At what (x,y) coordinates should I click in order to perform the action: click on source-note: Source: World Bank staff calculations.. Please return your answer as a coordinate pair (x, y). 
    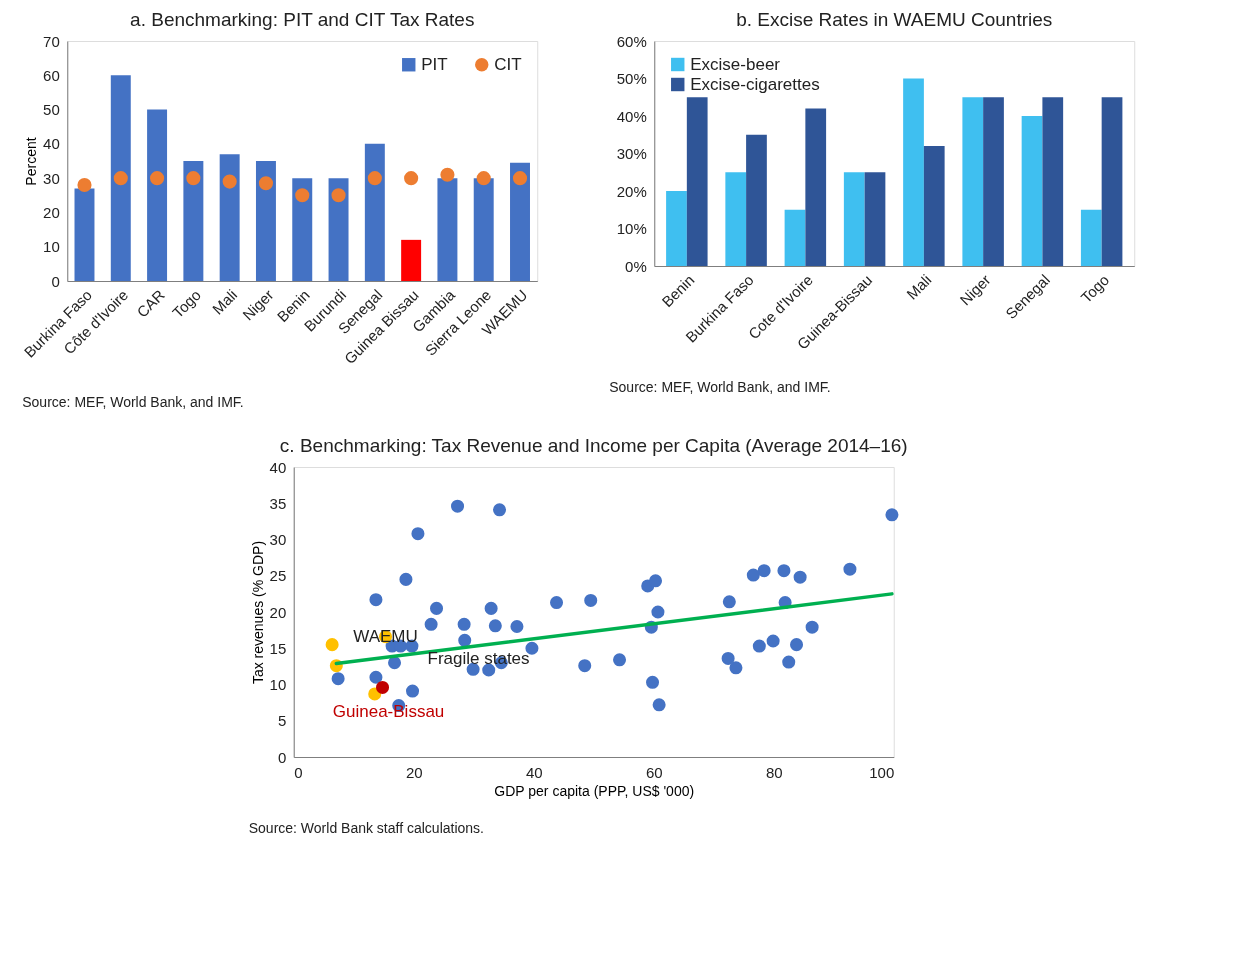
    Looking at the image, I should click on (366, 828).